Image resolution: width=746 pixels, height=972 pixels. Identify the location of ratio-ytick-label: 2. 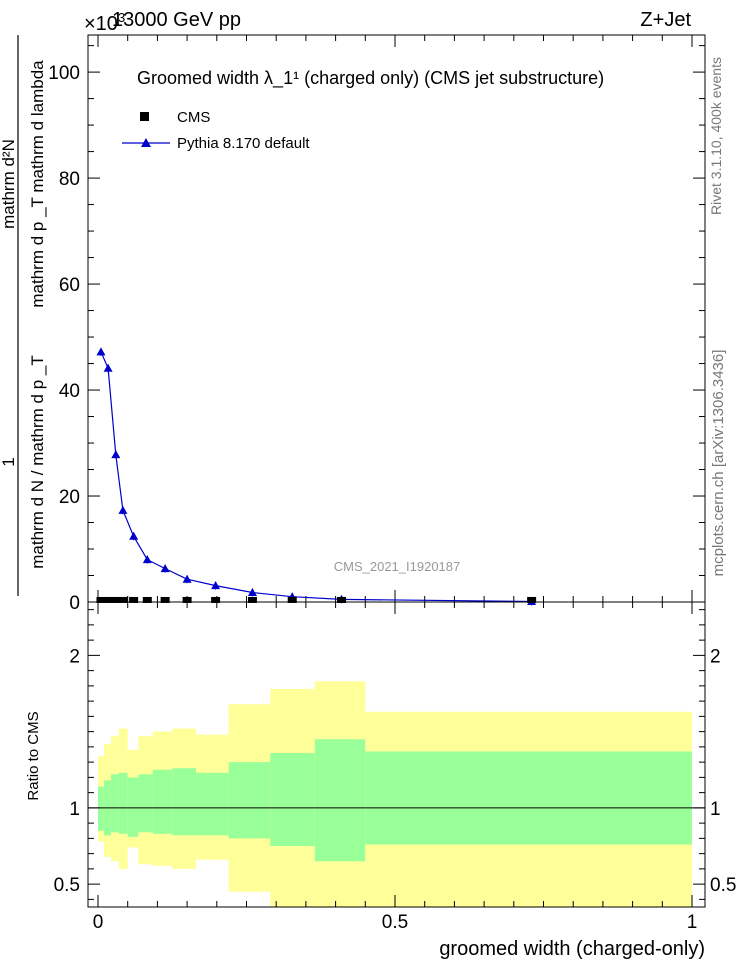
(74, 656).